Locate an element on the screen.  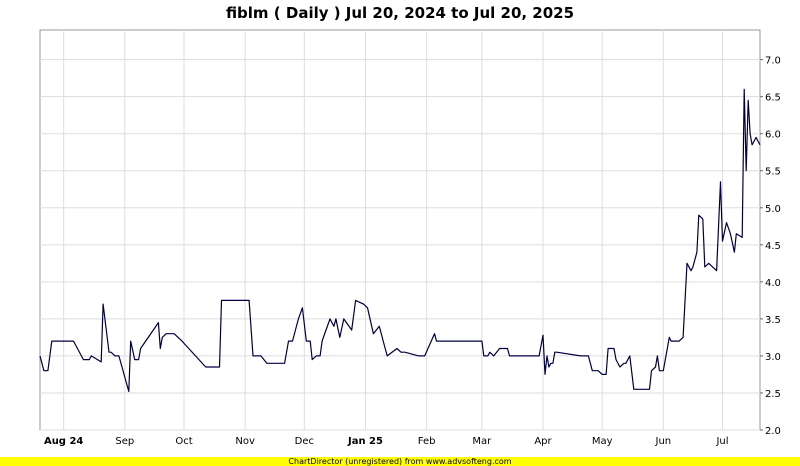
x-tick-label: Jul is located at coordinates (721, 441).